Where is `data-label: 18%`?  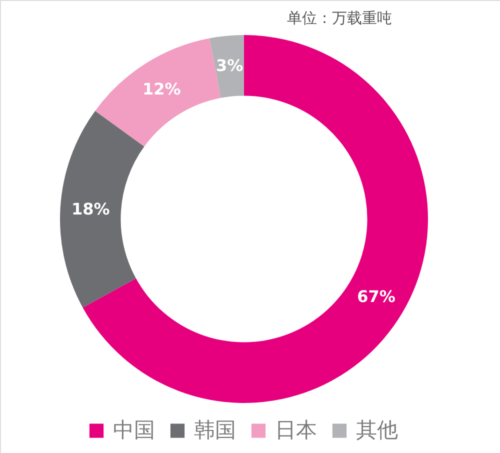
data-label: 18% is located at coordinates (91, 208).